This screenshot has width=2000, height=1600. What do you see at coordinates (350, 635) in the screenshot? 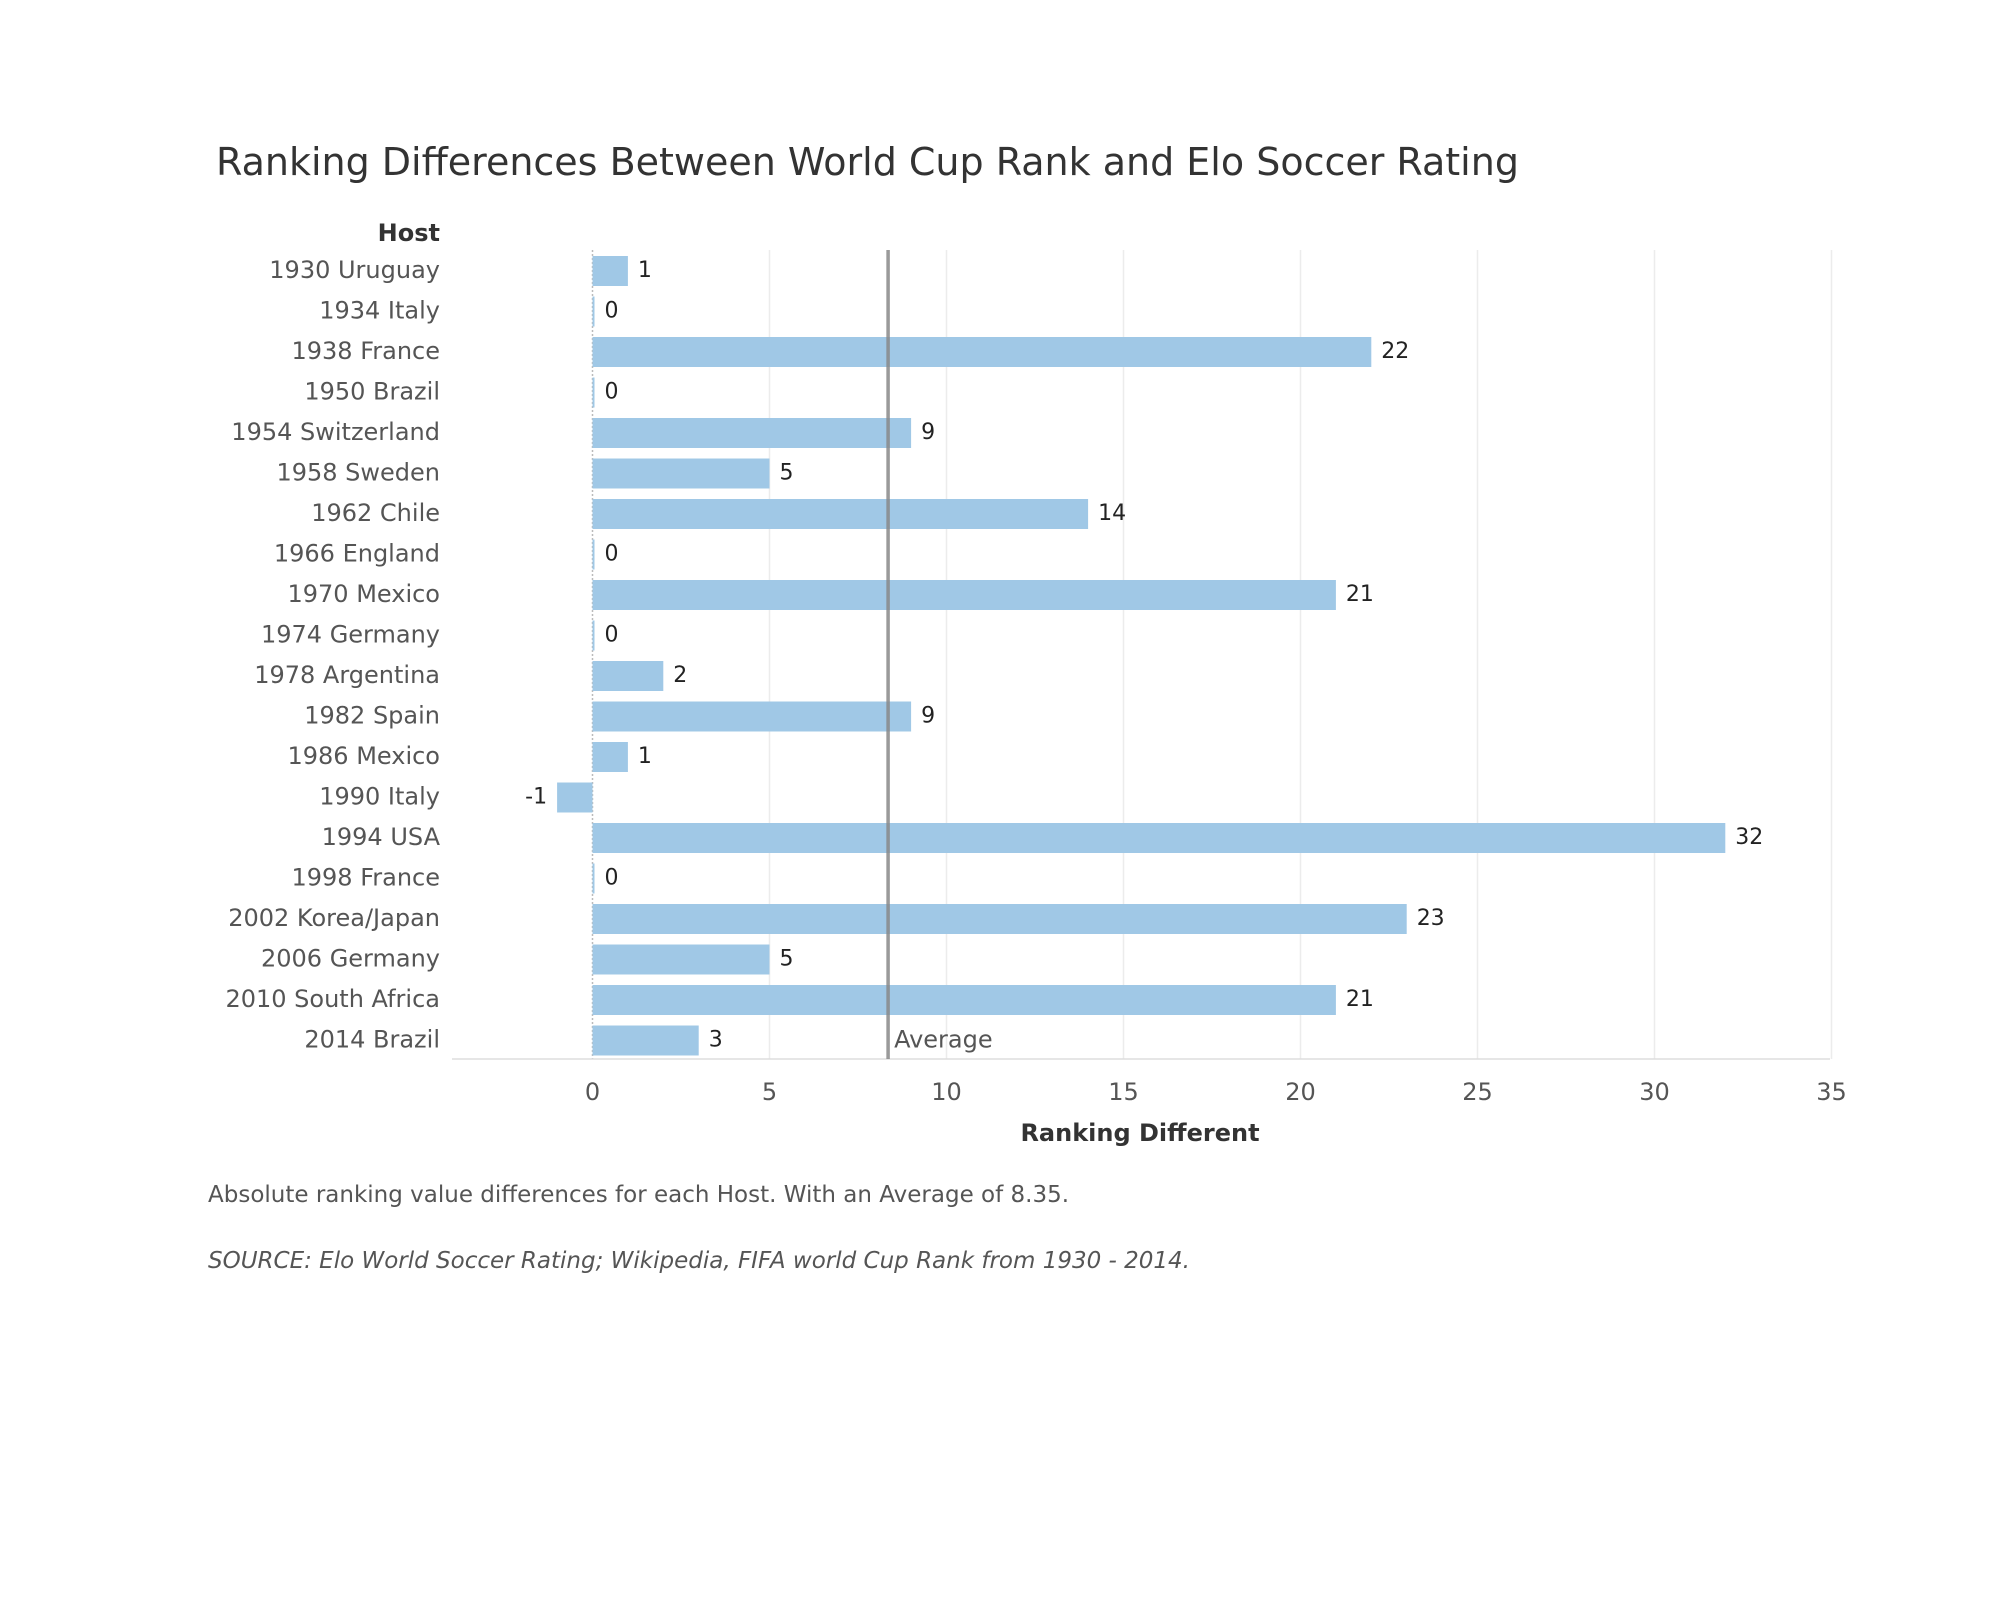
I see `row-label: 1974 Germany` at bounding box center [350, 635].